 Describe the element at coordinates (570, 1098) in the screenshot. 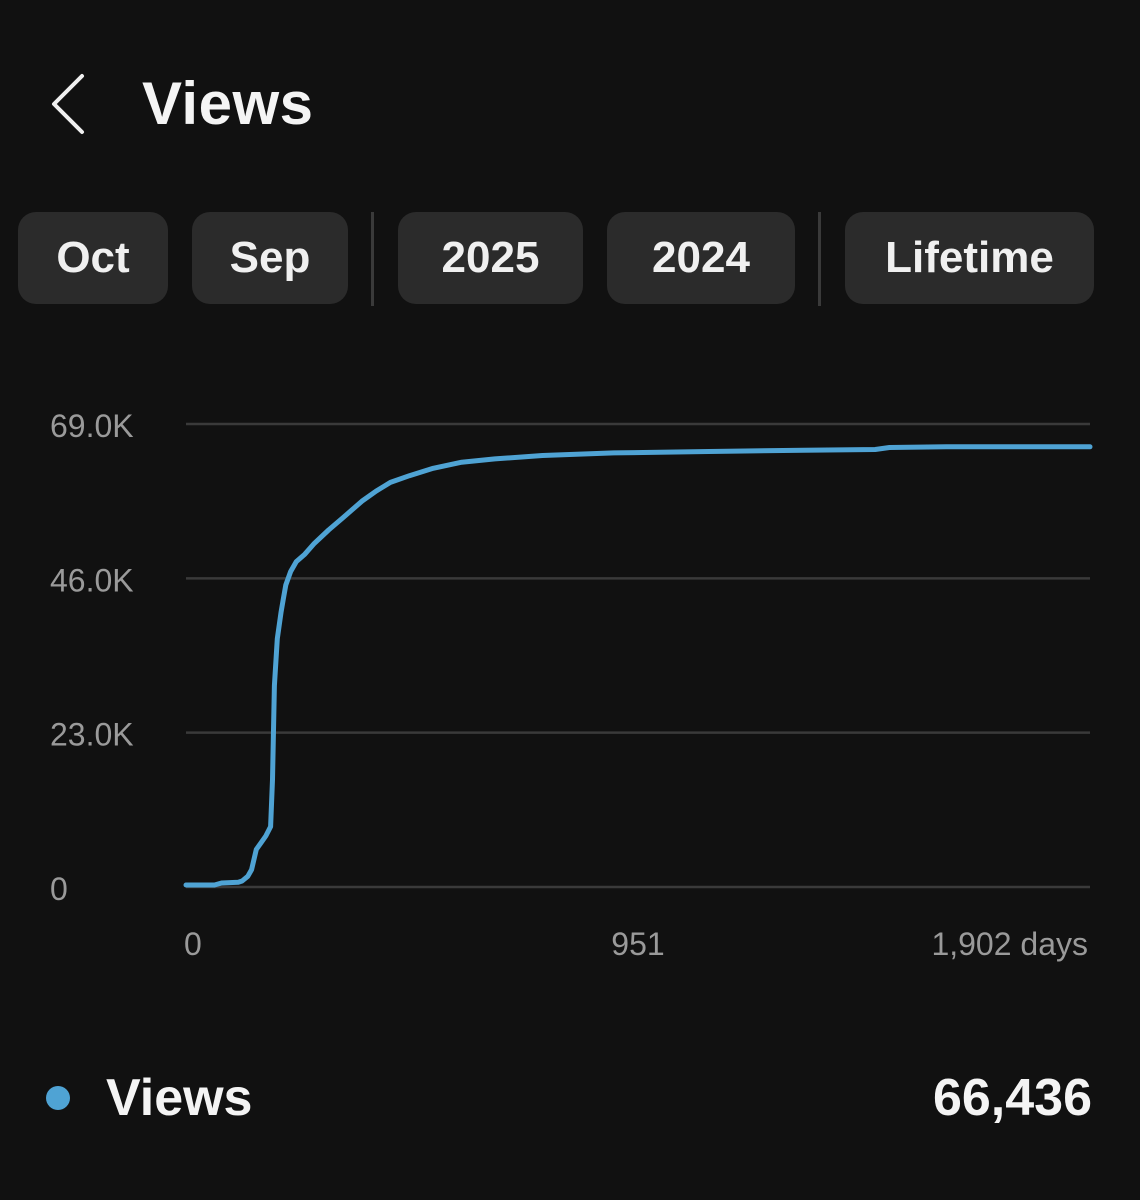

I see `legend: Views 66,436` at that location.